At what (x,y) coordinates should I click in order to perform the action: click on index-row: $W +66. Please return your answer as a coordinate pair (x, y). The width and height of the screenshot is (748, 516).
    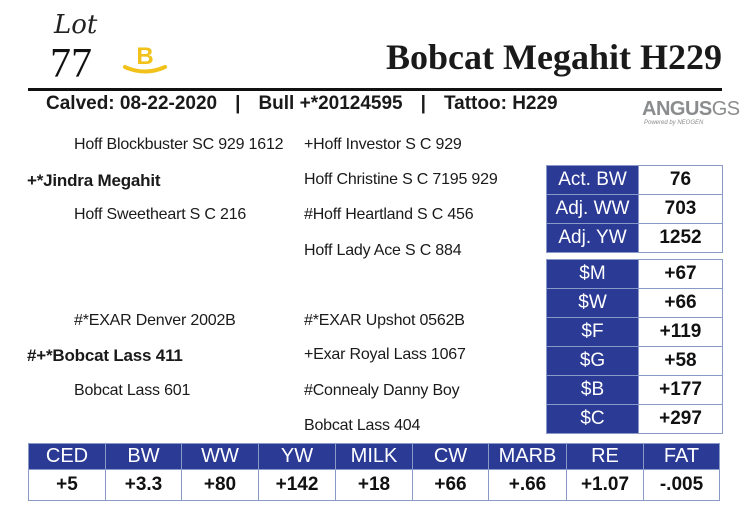
    Looking at the image, I should click on (634, 303).